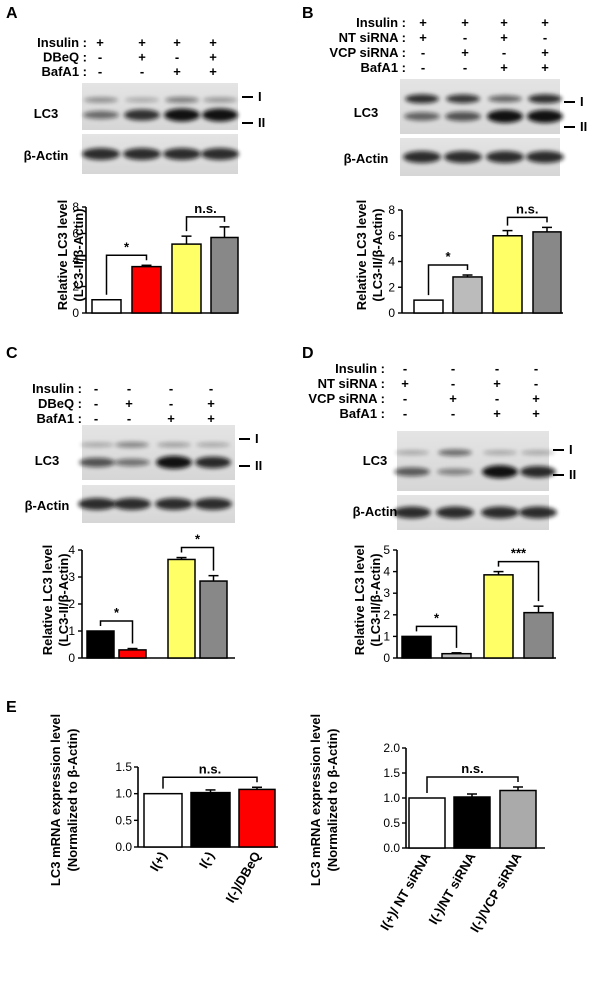 This screenshot has width=595, height=985. I want to click on lc3-blot-label: LC3, so click(375, 460).